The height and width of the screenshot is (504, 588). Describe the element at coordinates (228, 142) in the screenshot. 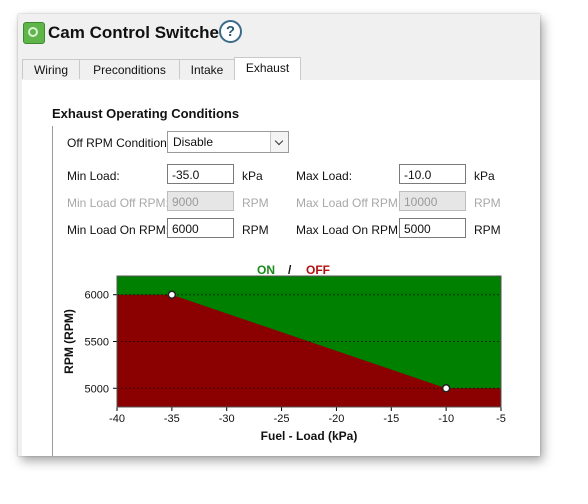

I see `off-rpm-condition-select: Disable` at that location.